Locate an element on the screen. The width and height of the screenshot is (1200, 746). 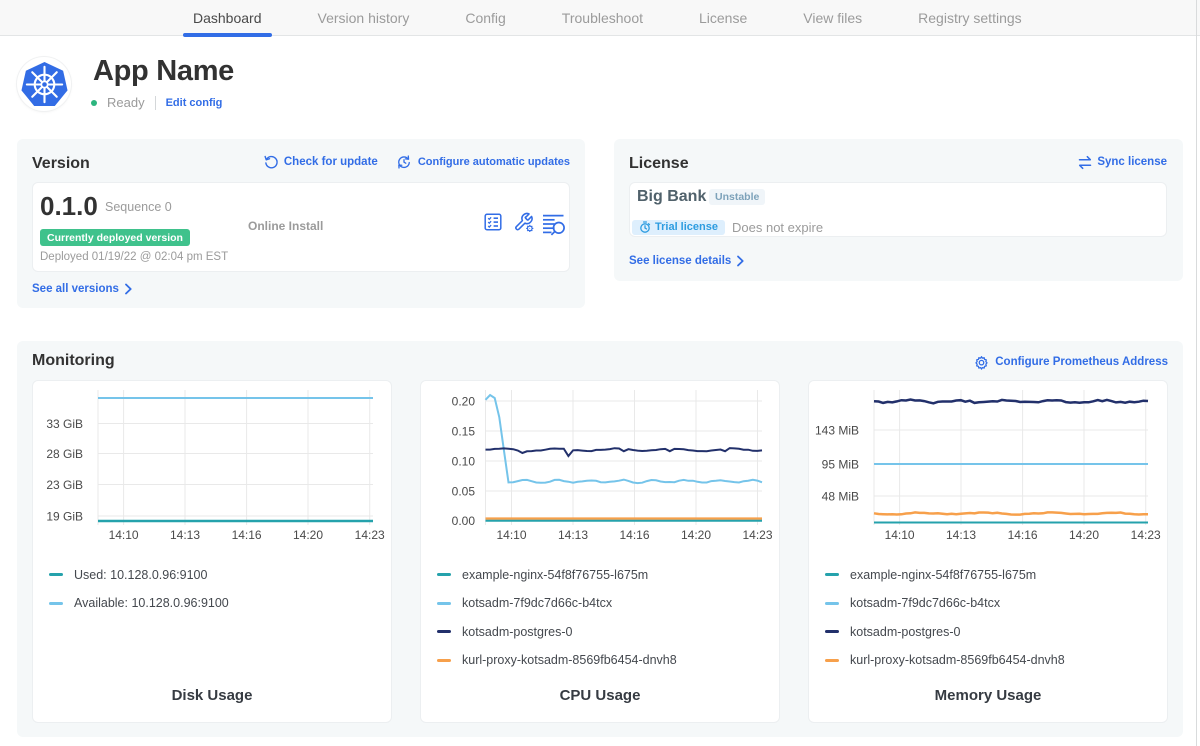
svg-text: 95 MiB is located at coordinates (840, 465).